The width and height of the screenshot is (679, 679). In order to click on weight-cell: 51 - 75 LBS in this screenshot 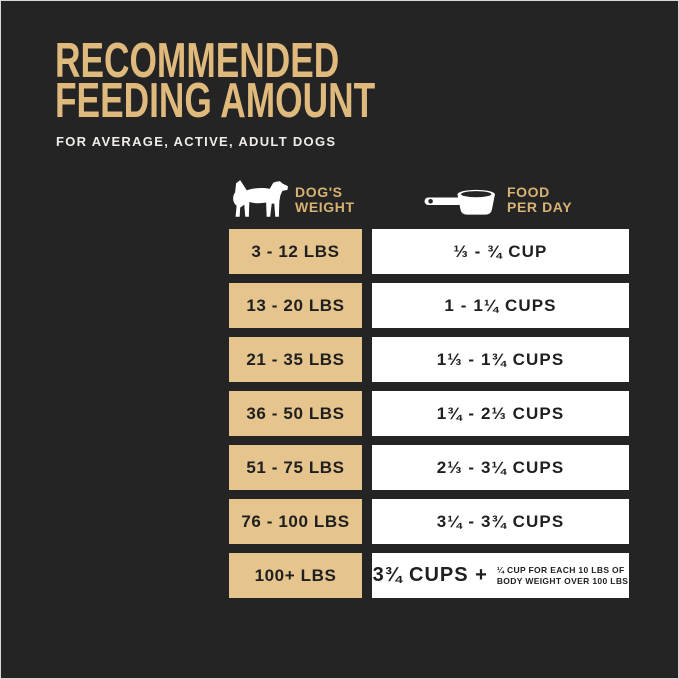, I will do `click(295, 467)`.